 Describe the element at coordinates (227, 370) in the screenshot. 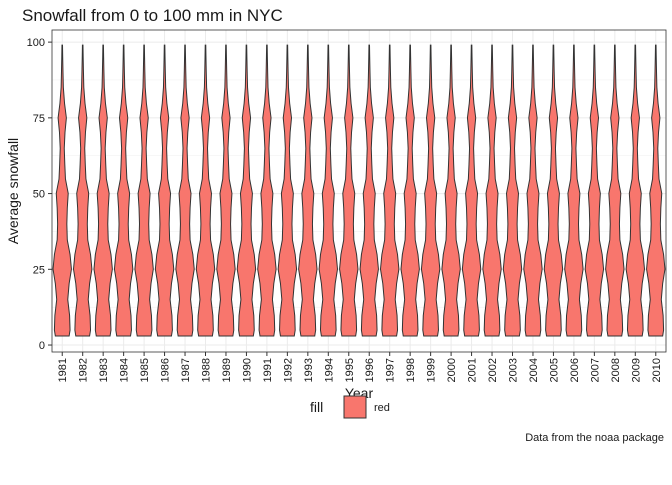

I see `x-tick-label: 1989` at that location.